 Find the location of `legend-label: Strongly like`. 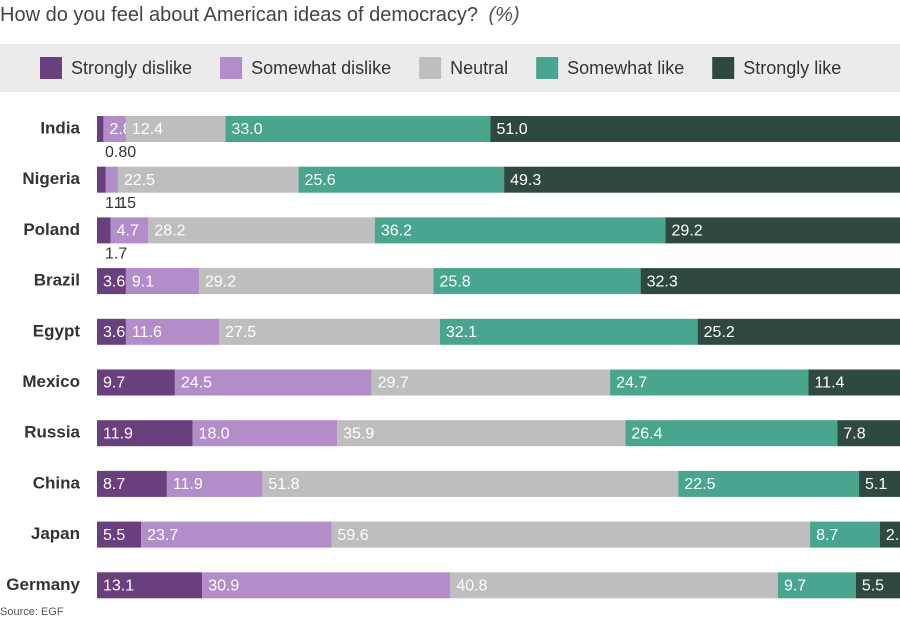

legend-label: Strongly like is located at coordinates (792, 68).